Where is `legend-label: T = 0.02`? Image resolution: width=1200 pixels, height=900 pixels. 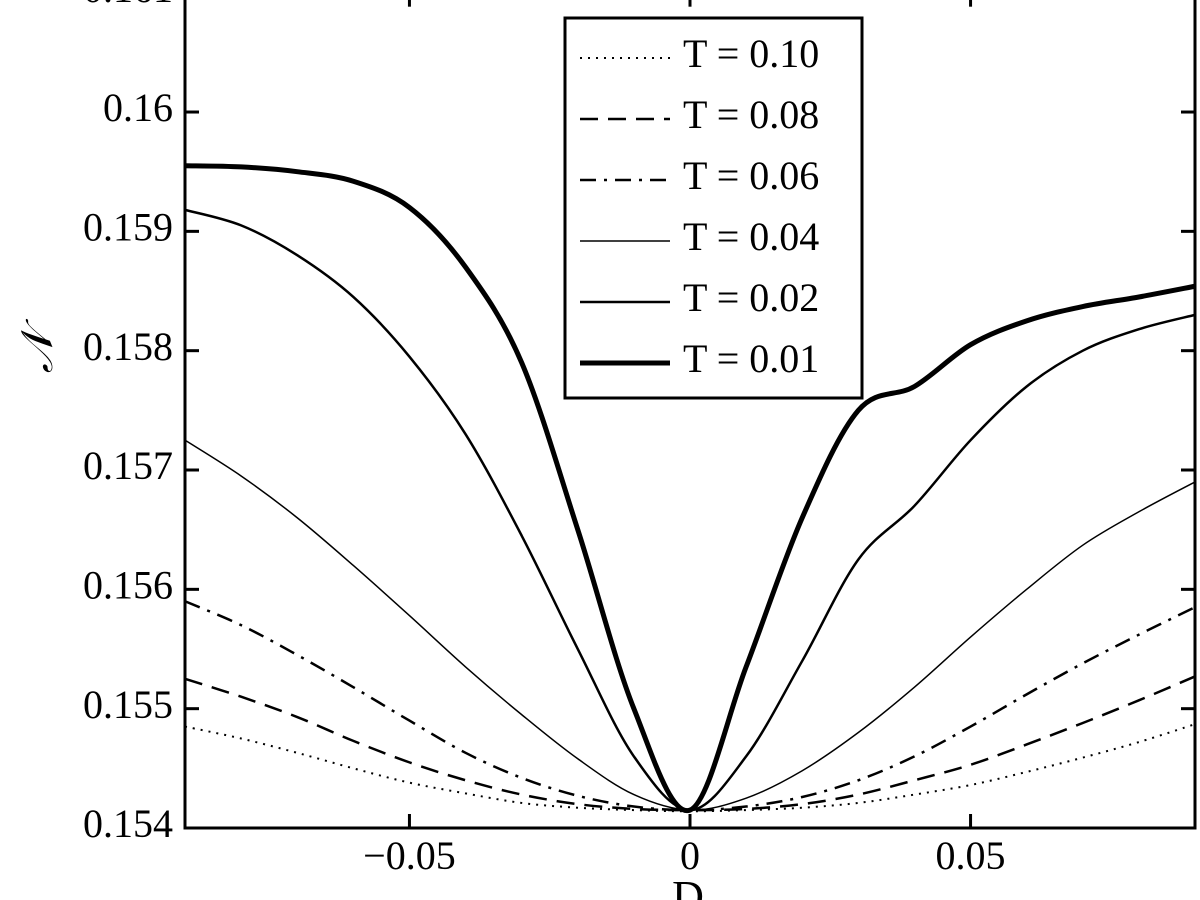 legend-label: T = 0.02 is located at coordinates (751, 297).